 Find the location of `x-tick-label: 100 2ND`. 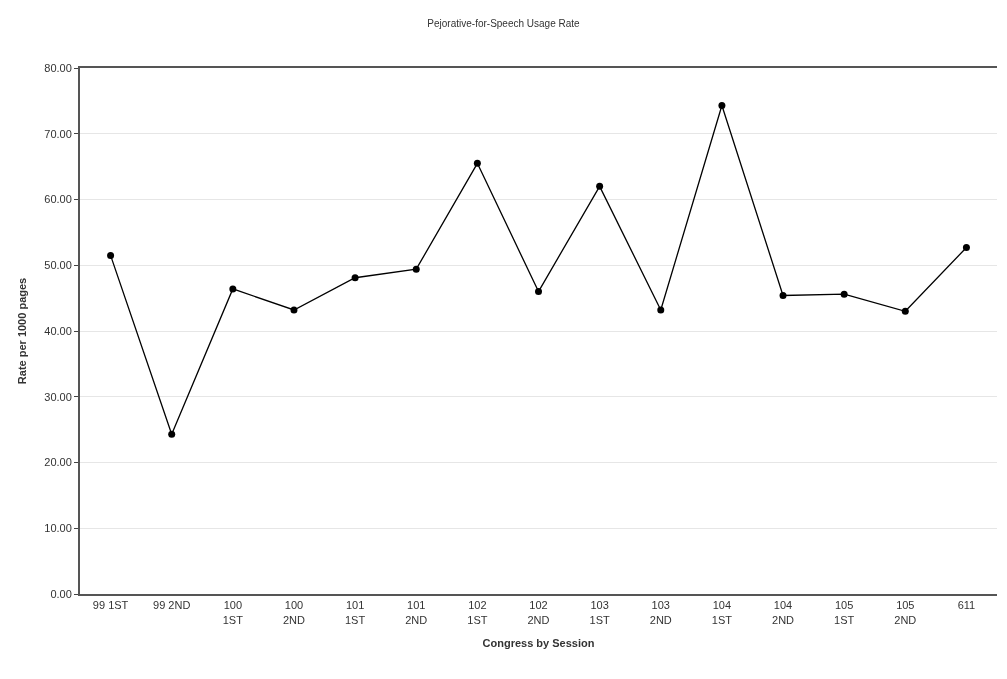

x-tick-label: 100 2ND is located at coordinates (294, 612).